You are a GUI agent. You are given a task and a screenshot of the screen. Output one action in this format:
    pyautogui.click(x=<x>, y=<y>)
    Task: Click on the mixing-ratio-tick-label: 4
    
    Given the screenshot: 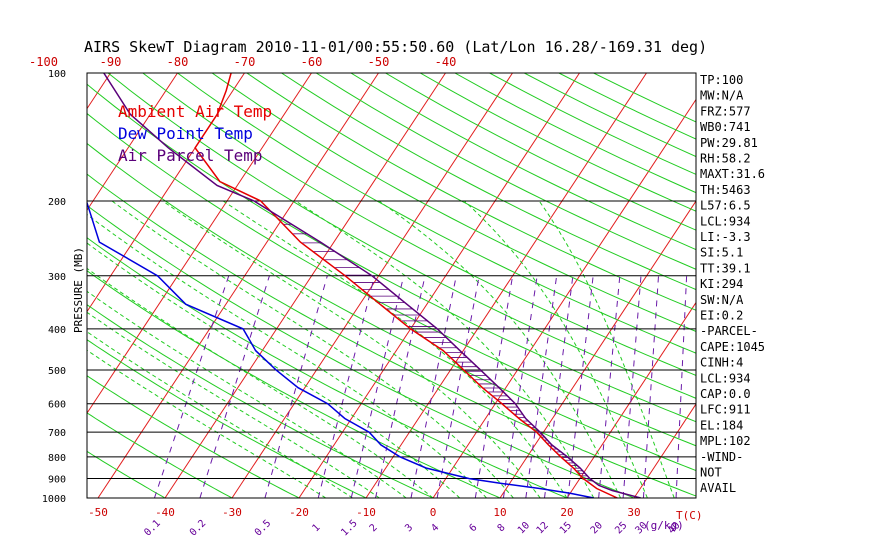 What is the action you would take?
    pyautogui.click(x=435, y=528)
    